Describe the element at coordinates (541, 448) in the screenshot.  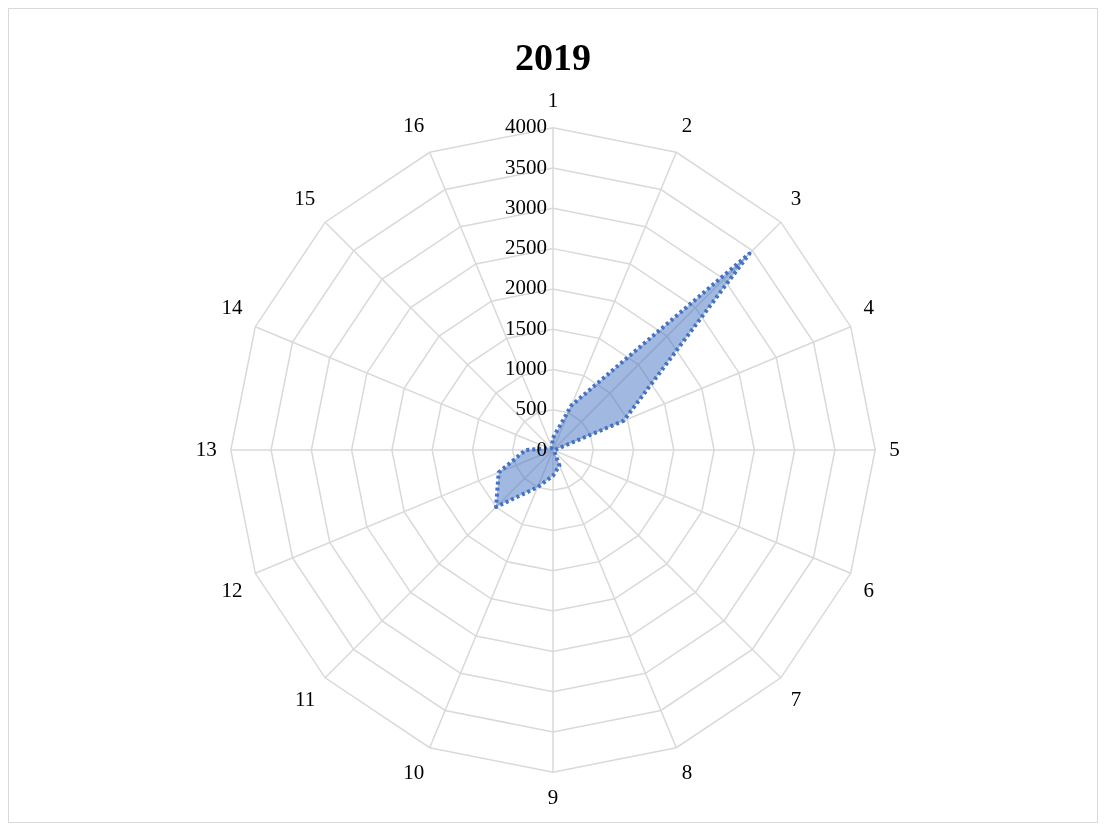
I see `y-tick-label: 0` at that location.